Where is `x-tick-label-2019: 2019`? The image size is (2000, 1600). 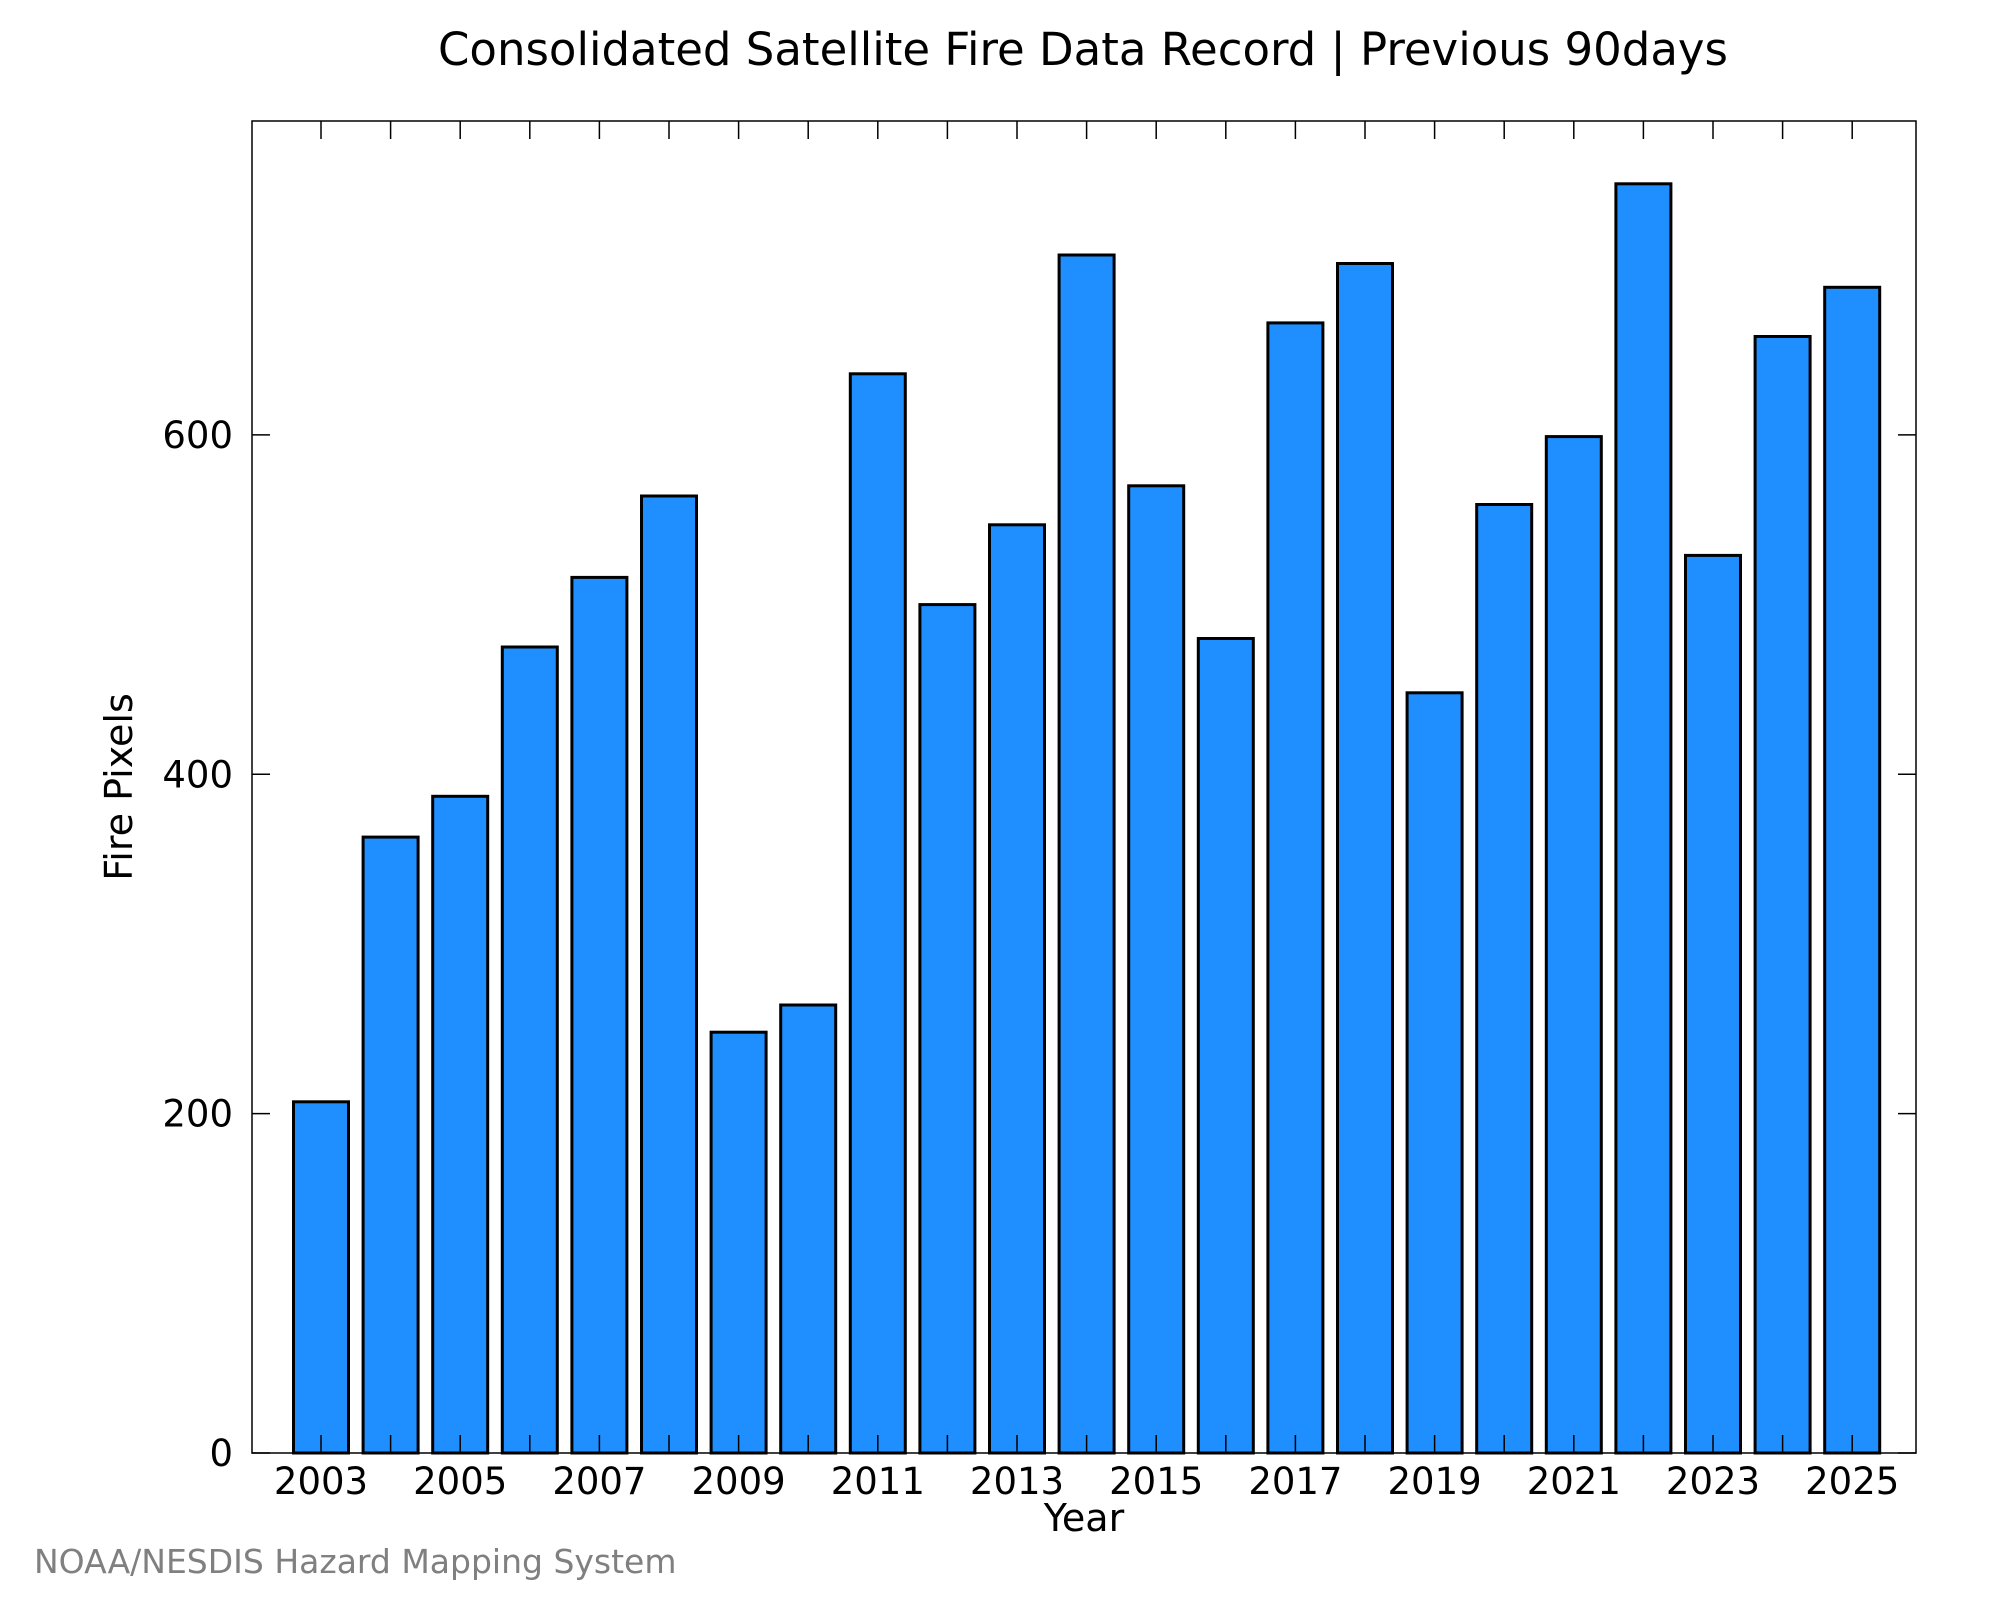 x-tick-label-2019: 2019 is located at coordinates (1435, 1481).